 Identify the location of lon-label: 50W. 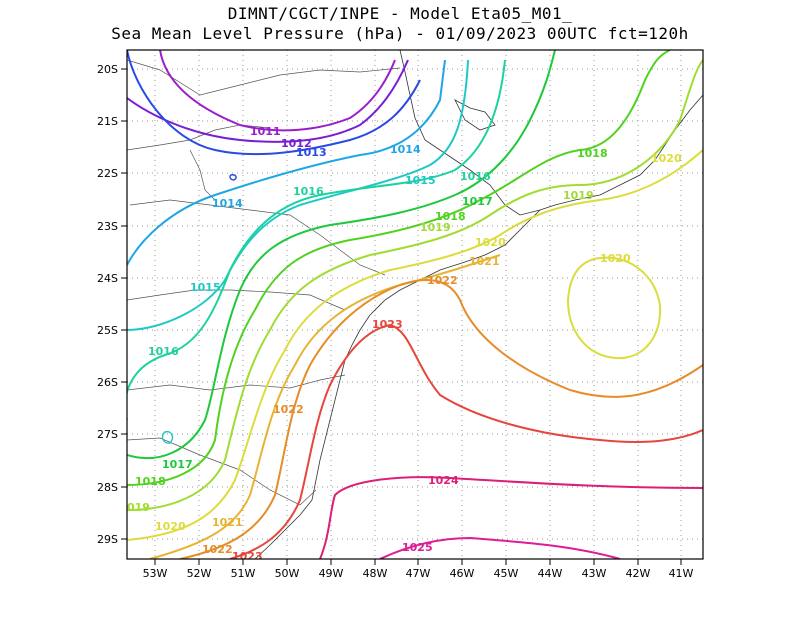
(287, 573).